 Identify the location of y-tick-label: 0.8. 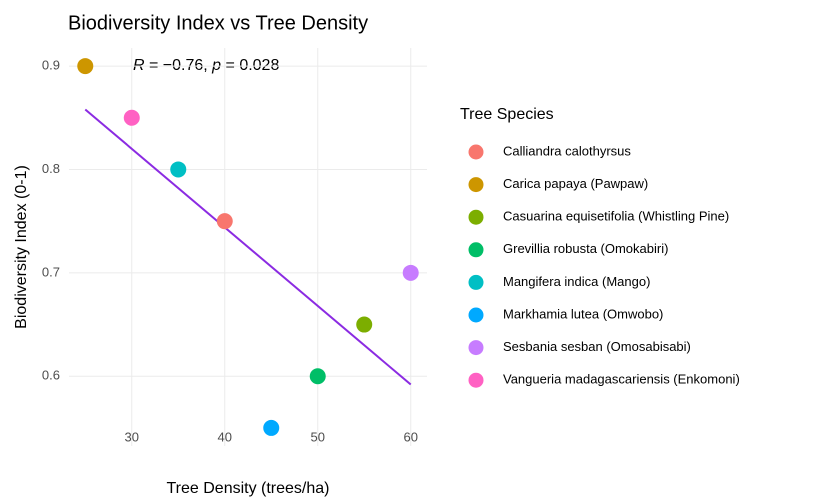
(51, 168).